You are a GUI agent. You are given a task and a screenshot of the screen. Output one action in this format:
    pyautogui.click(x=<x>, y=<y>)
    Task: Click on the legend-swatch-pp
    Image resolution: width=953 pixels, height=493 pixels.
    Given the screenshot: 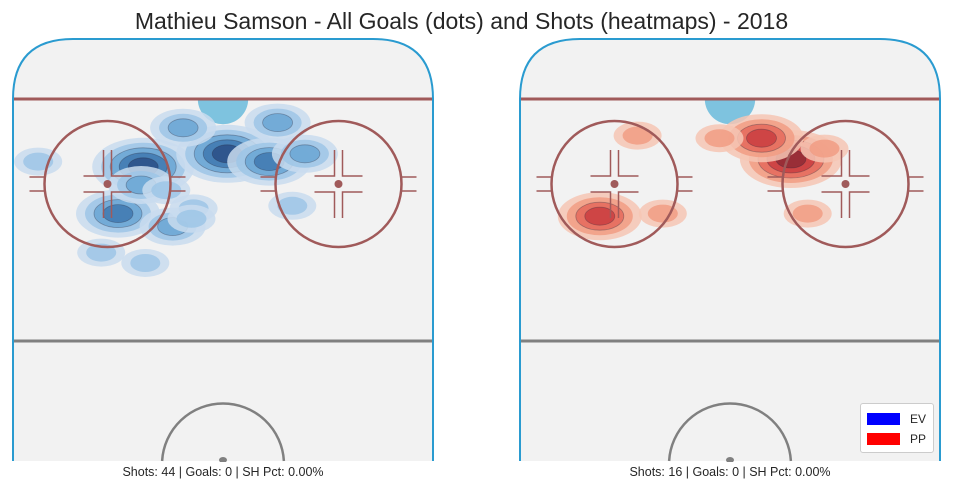 What is the action you would take?
    pyautogui.click(x=883, y=439)
    